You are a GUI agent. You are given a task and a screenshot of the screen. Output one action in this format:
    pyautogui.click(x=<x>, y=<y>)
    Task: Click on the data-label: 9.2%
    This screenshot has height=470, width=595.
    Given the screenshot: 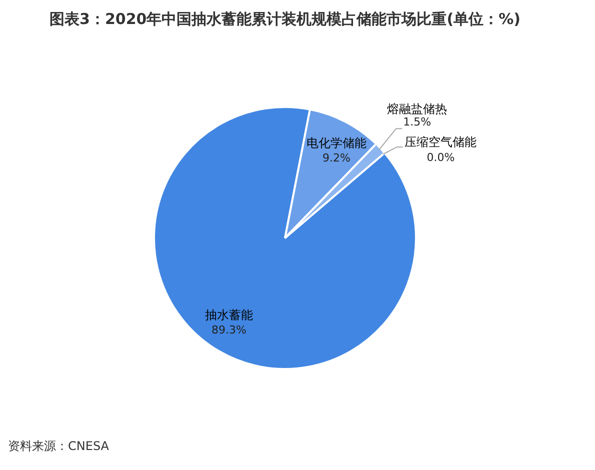 What is the action you would take?
    pyautogui.click(x=336, y=158)
    